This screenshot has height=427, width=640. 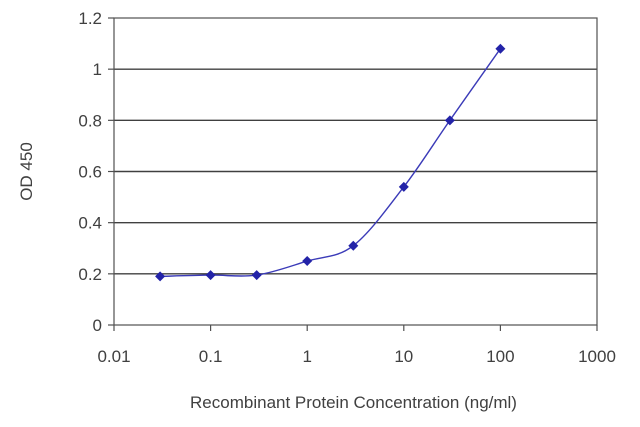 What do you see at coordinates (500, 356) in the screenshot?
I see `x-tick-label: 100` at bounding box center [500, 356].